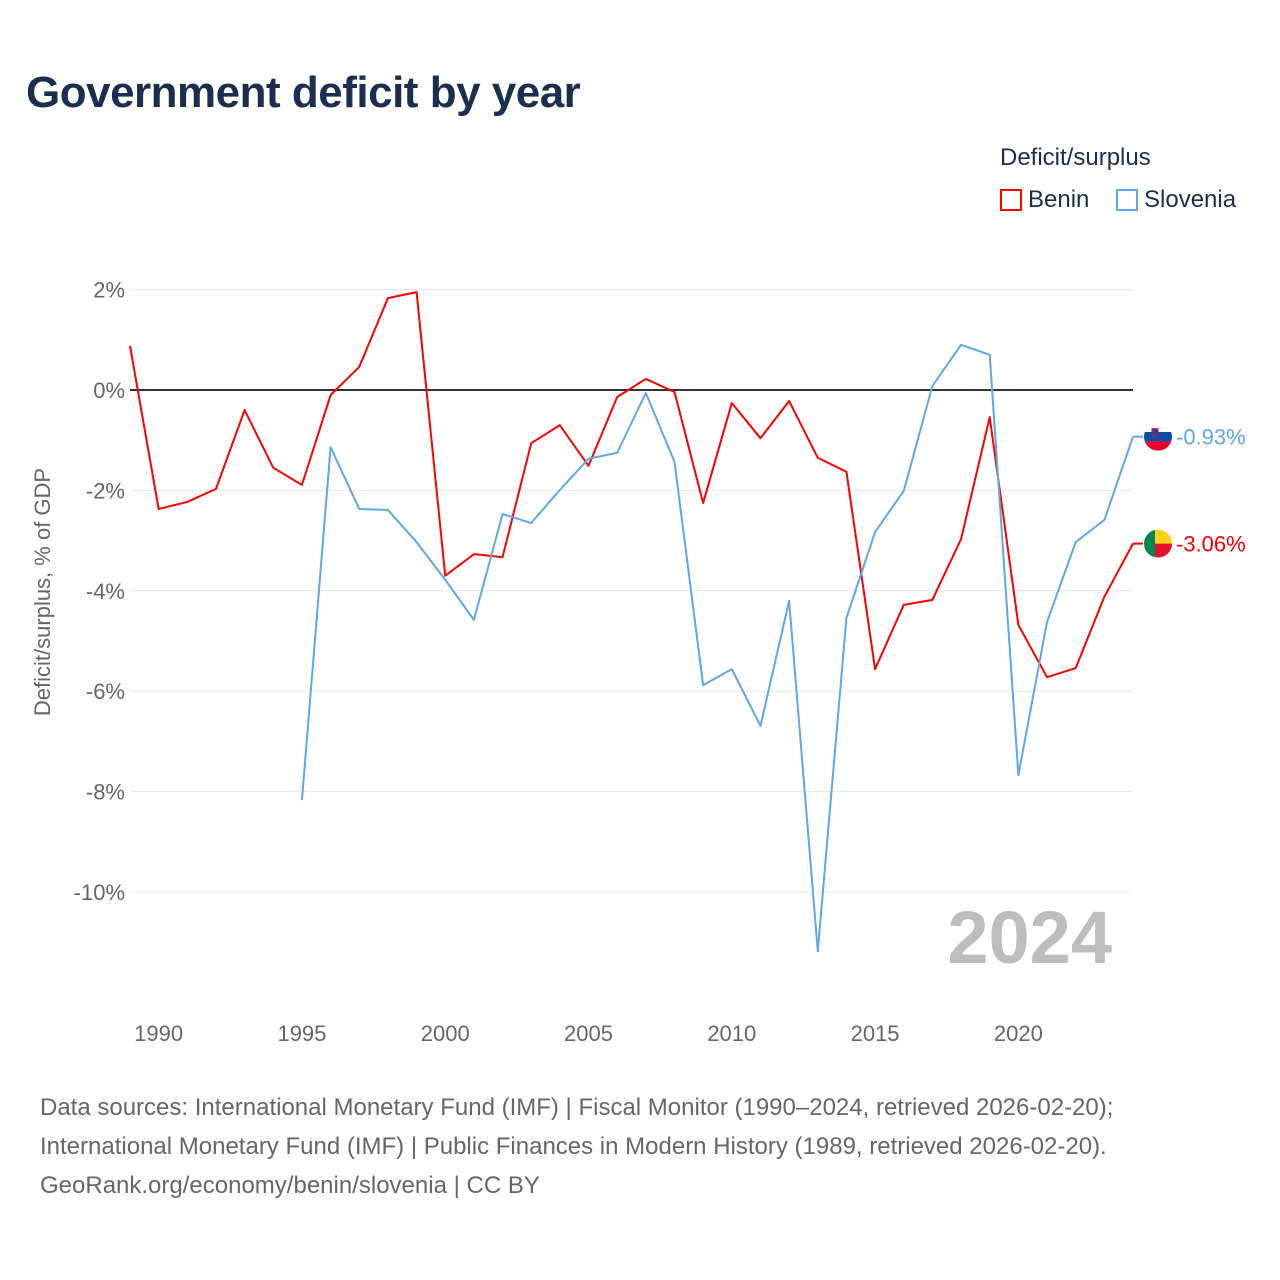 This screenshot has height=1280, width=1280. What do you see at coordinates (1127, 200) in the screenshot?
I see `legend-swatch-slovenia` at bounding box center [1127, 200].